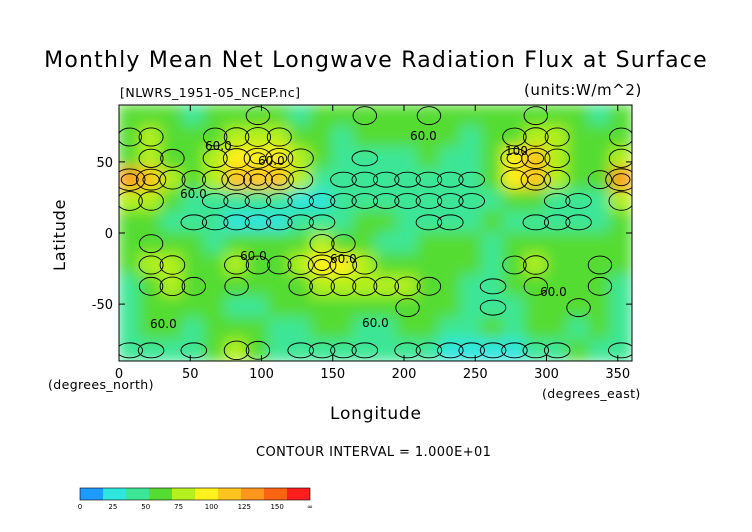 Image resolution: width=752 pixels, height=532 pixels. What do you see at coordinates (275, 494) in the screenshot?
I see `colorbar-swatch` at bounding box center [275, 494].